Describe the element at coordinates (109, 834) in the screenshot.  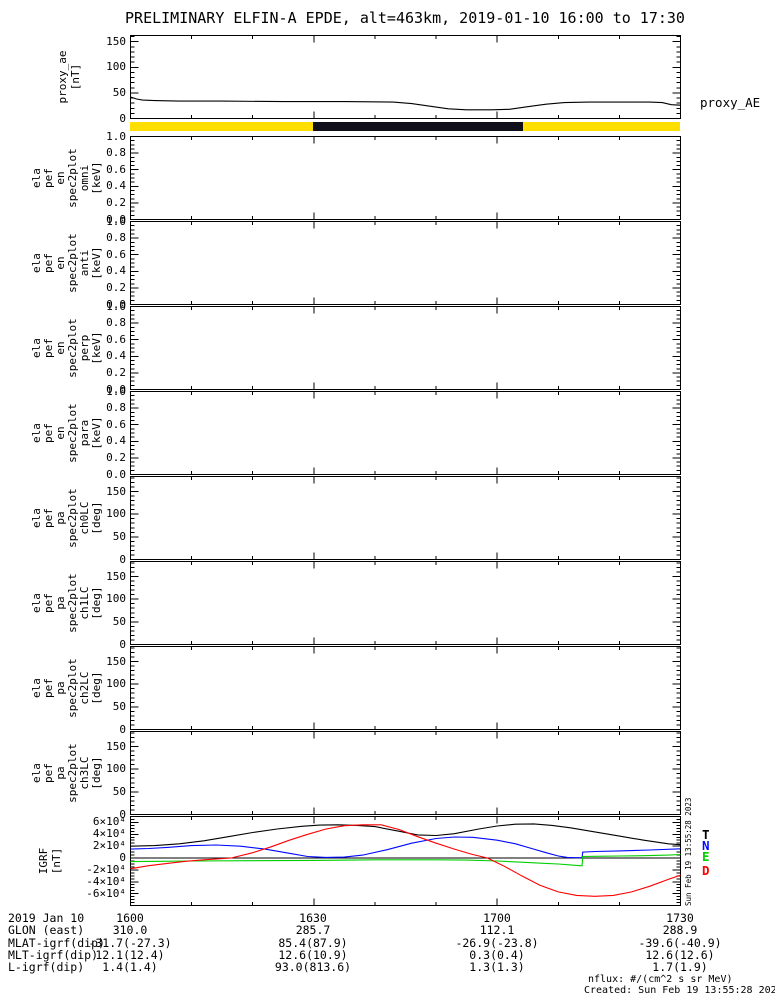
I see `y-tick-label: 4×10⁴` at that location.